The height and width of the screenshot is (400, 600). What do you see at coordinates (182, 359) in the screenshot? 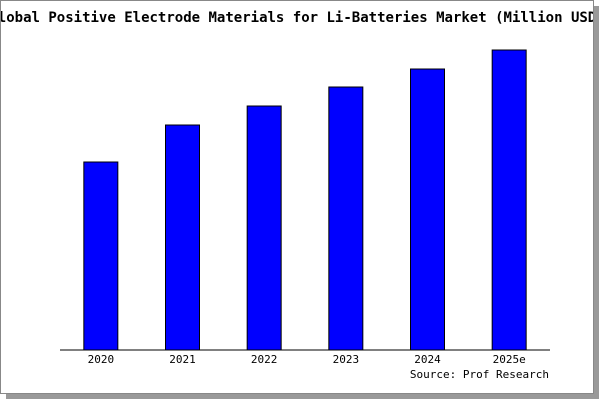
I see `x-tick-label: 2021` at bounding box center [182, 359].